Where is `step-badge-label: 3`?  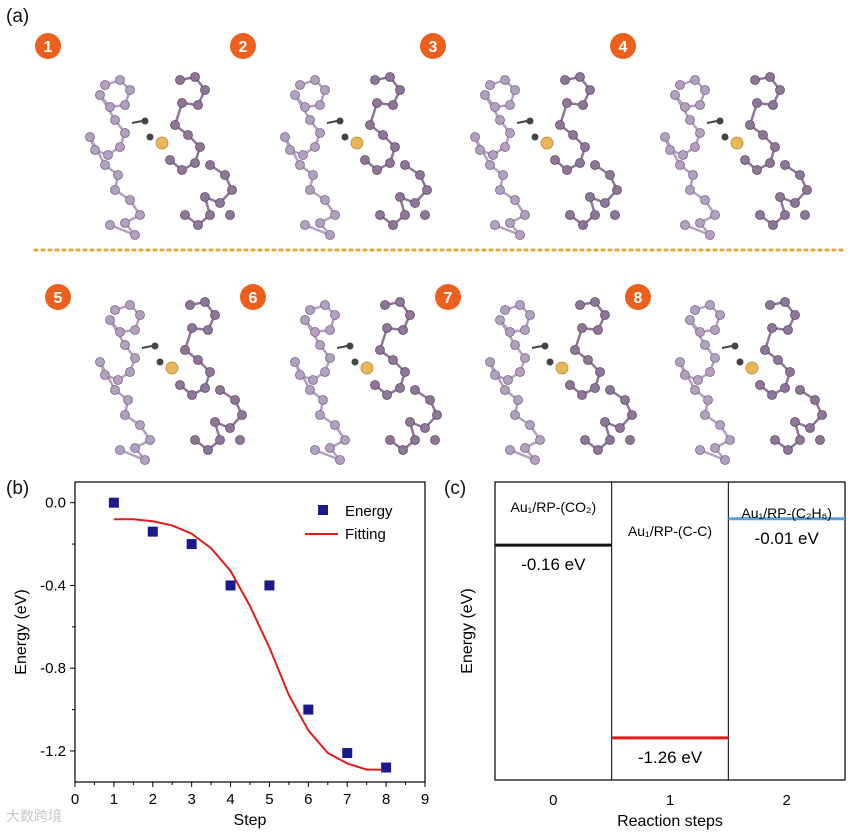
step-badge-label: 3 is located at coordinates (433, 47).